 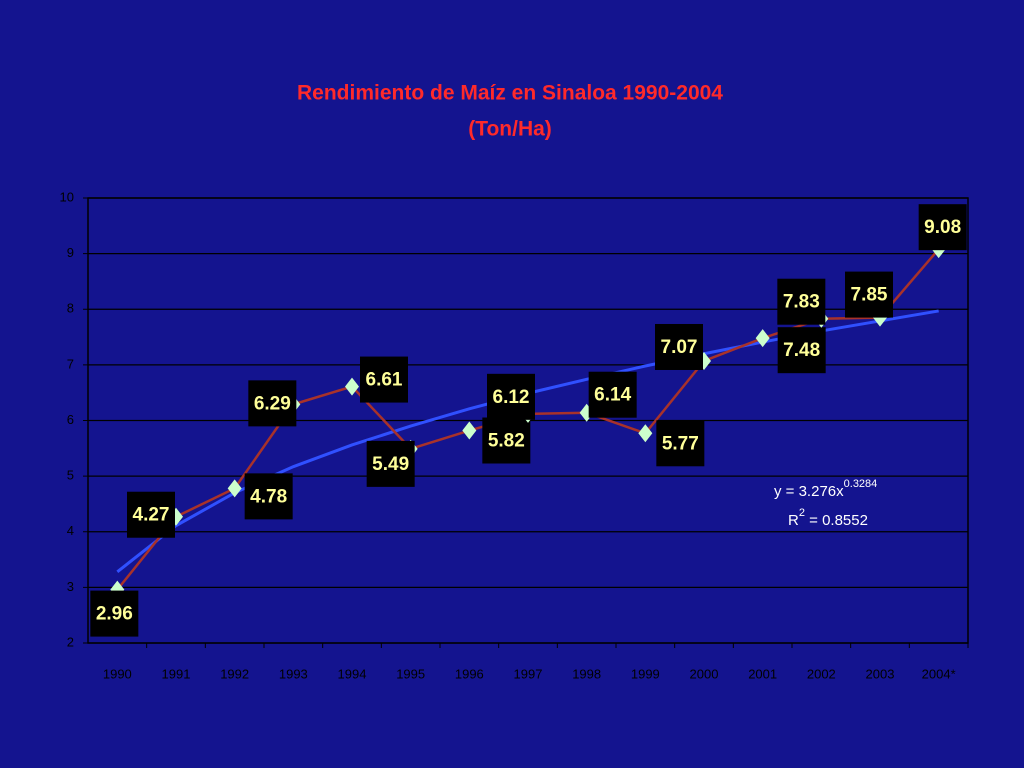 I want to click on x-tick-label: 2001, so click(x=762, y=673).